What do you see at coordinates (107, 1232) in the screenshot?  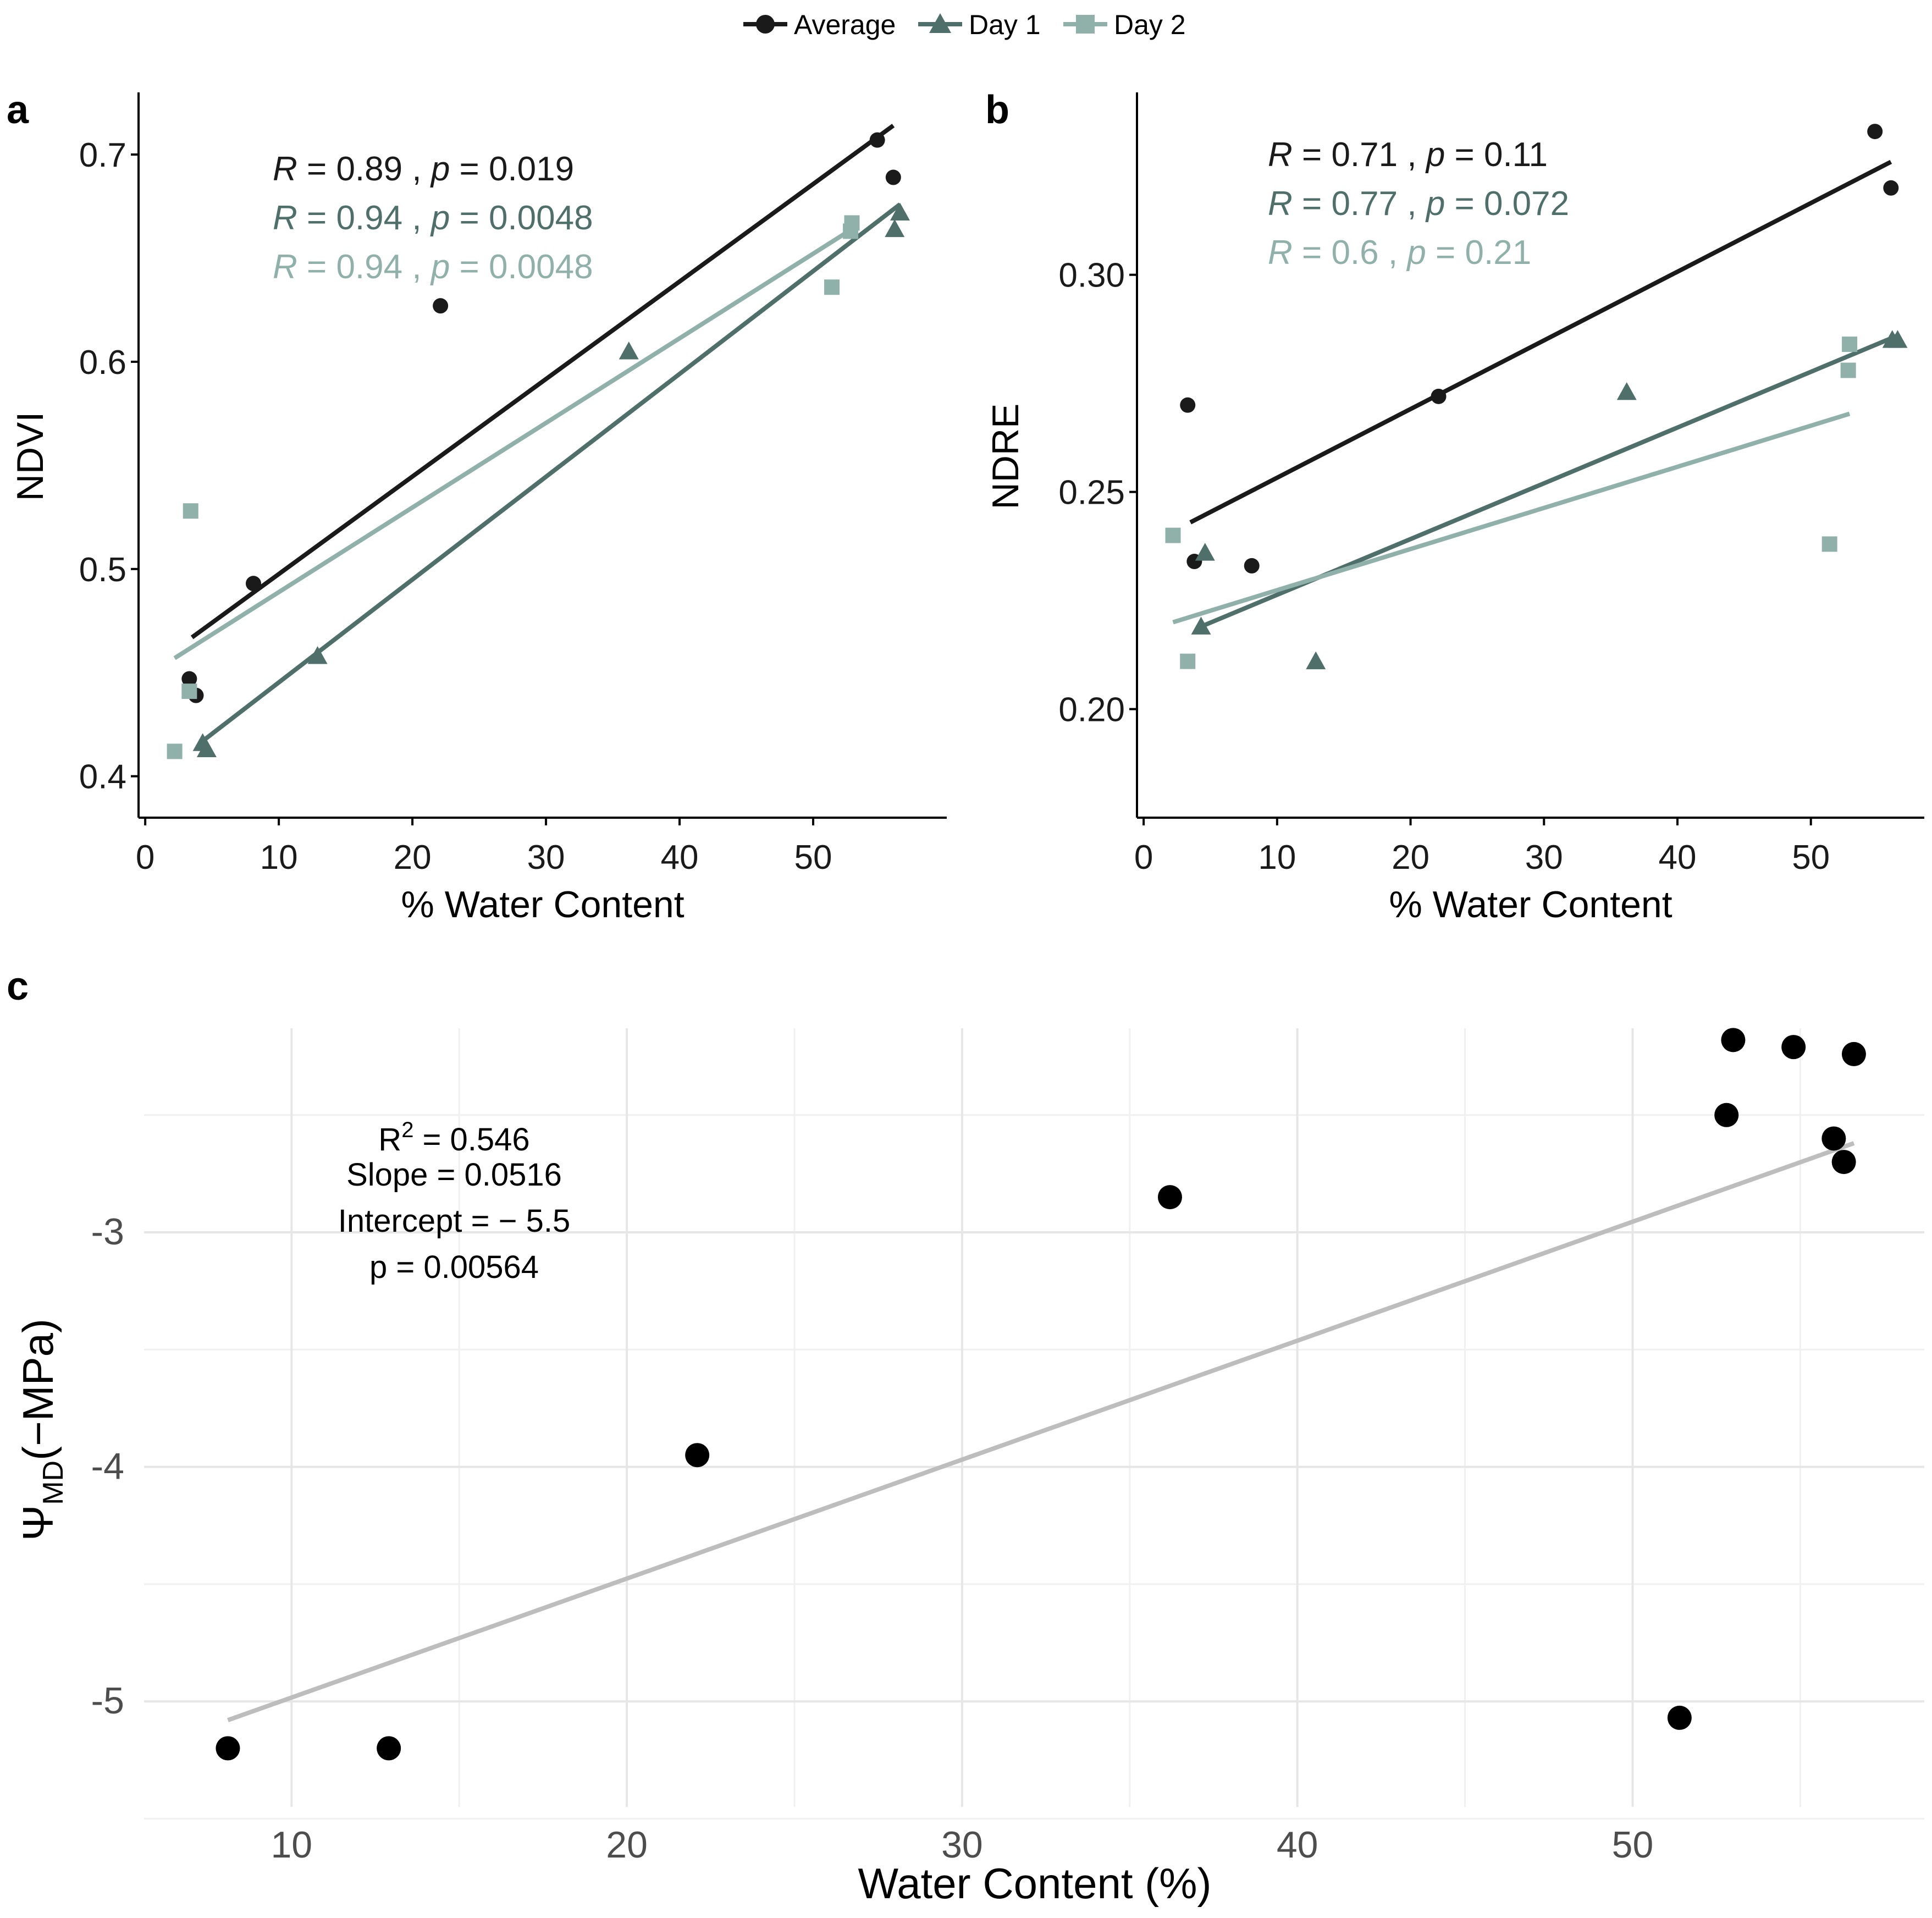 I see `y-tick-label: -3` at bounding box center [107, 1232].